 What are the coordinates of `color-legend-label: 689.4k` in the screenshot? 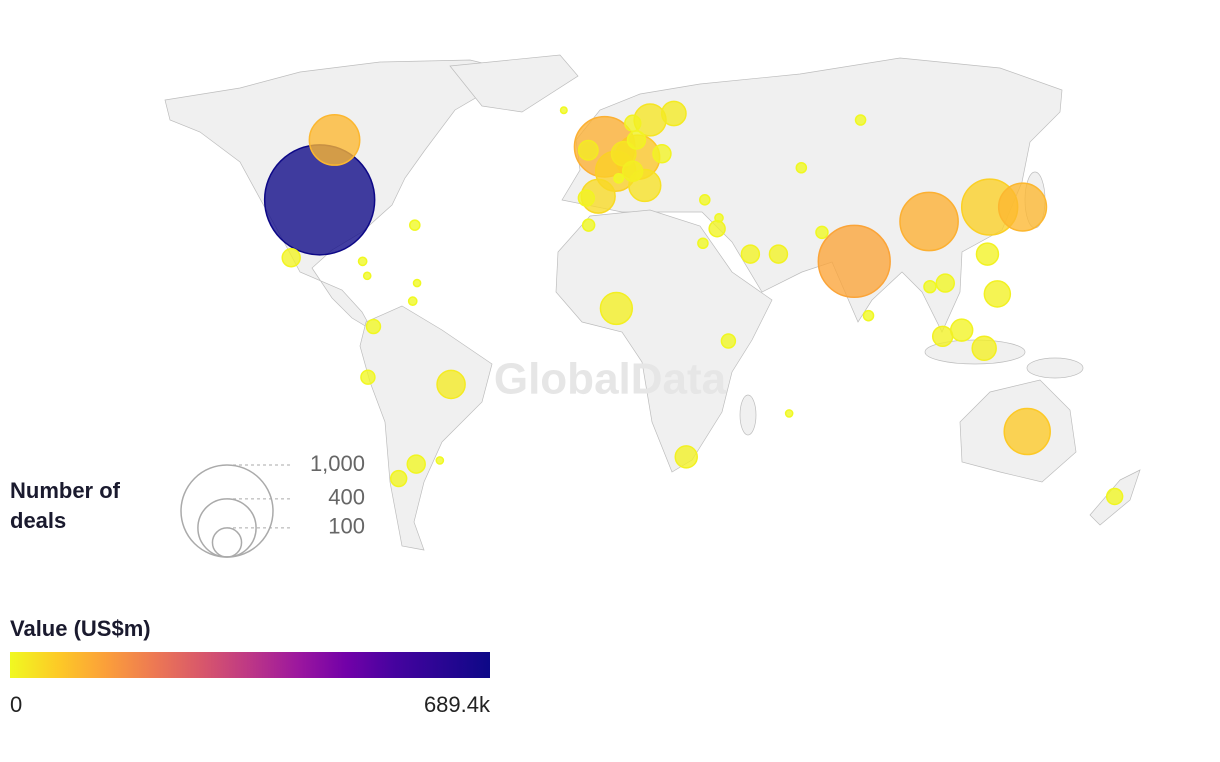 It's located at (456, 704).